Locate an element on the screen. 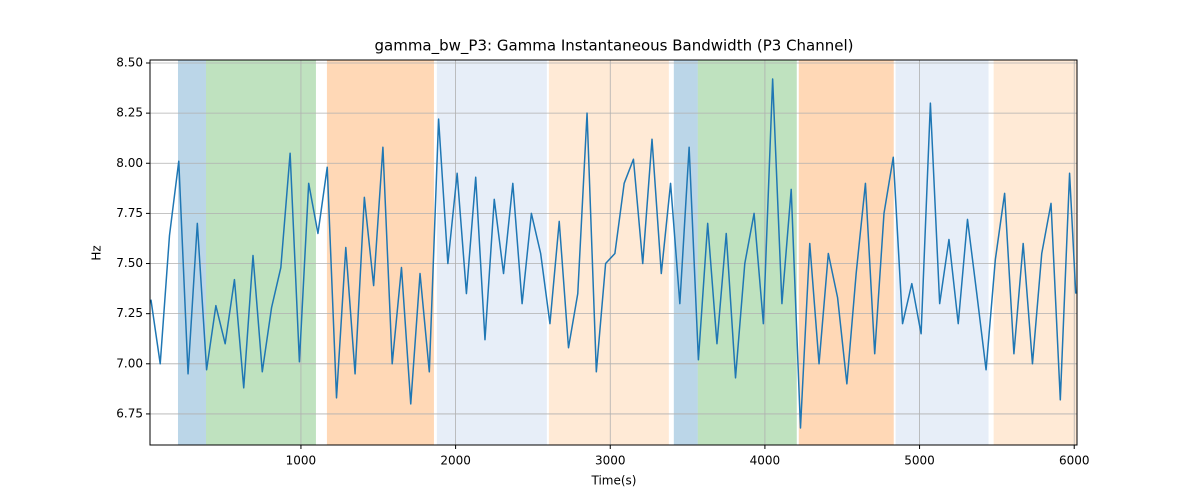  y-tick-label: 8.00 is located at coordinates (129, 163).